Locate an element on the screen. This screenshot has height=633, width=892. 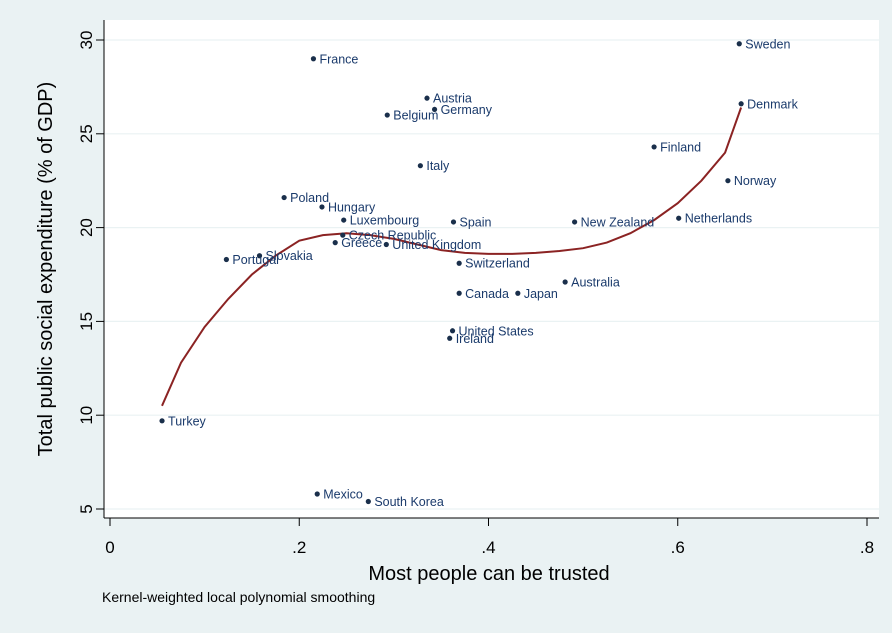
x-axis-title: Most people can be trusted is located at coordinates (488, 574).